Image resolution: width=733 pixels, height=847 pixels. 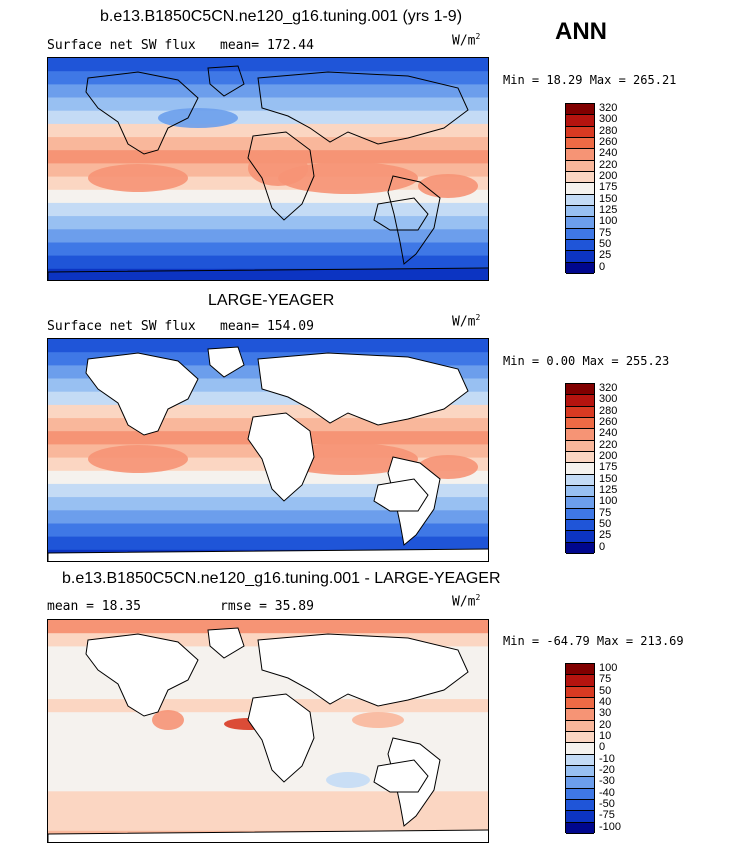 I want to click on panel2-colorbar: 320 300 280 260 240 220 200 175 150 125 100 75 50 25 0, so click(x=591, y=468).